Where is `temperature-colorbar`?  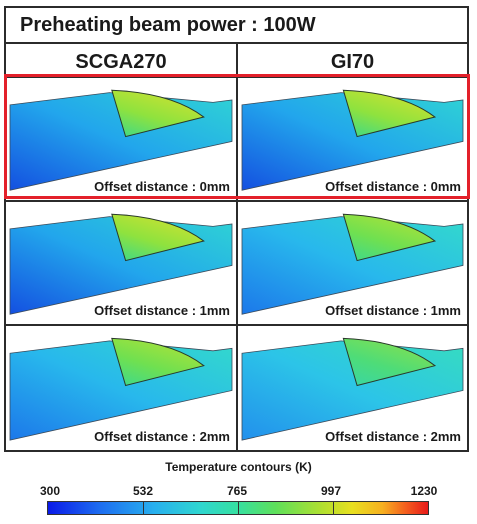 temperature-colorbar is located at coordinates (238, 508).